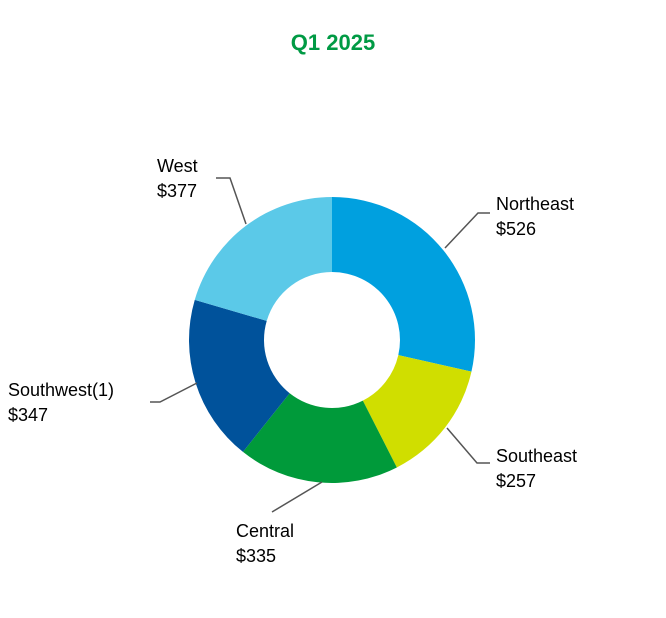 This screenshot has width=666, height=618. I want to click on slice-value-label: $257, so click(516, 481).